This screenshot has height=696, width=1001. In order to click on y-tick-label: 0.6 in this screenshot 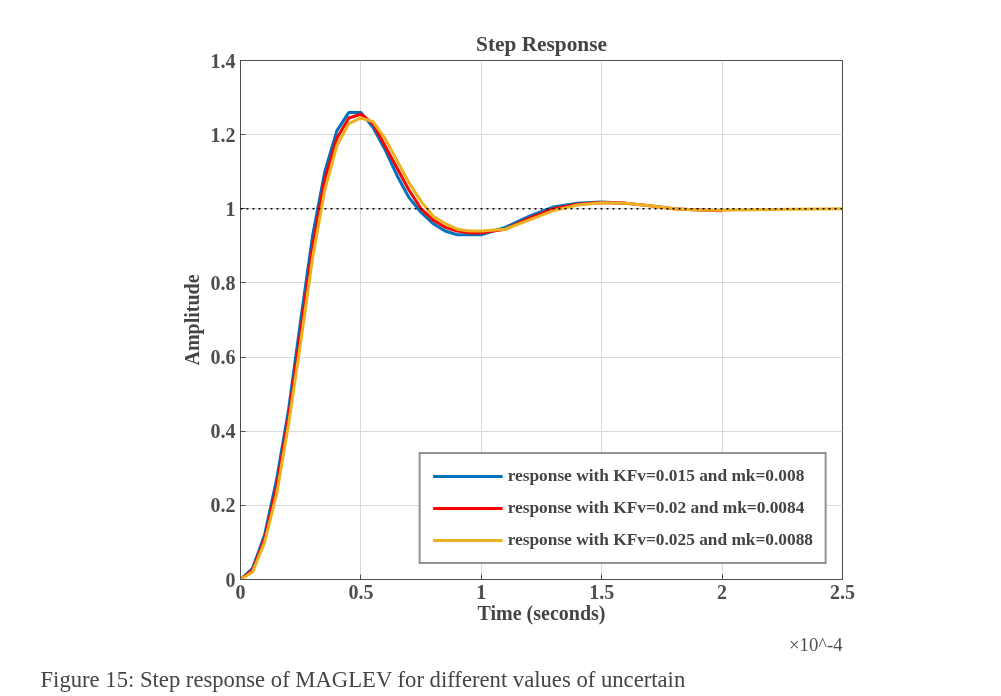, I will do `click(223, 357)`.